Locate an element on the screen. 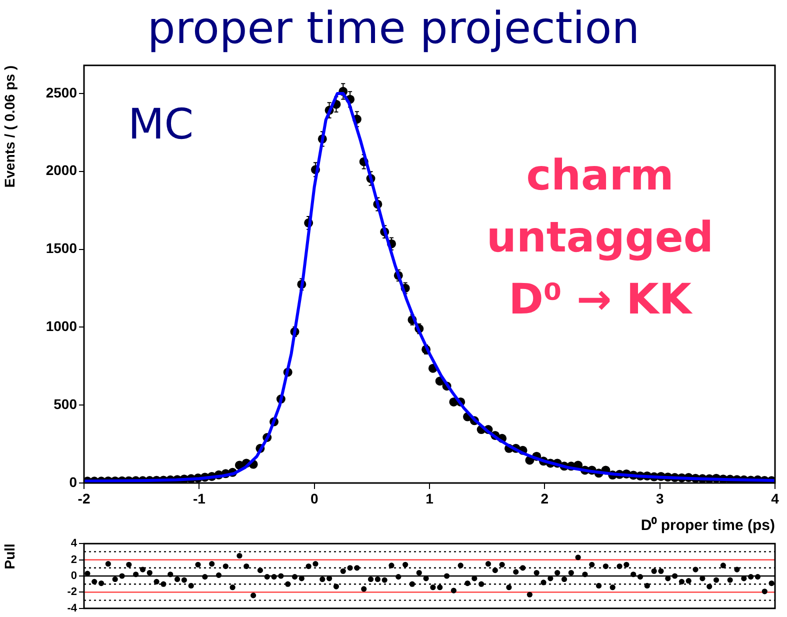 This screenshot has height=617, width=787. x-tick-label: 0 is located at coordinates (314, 498).